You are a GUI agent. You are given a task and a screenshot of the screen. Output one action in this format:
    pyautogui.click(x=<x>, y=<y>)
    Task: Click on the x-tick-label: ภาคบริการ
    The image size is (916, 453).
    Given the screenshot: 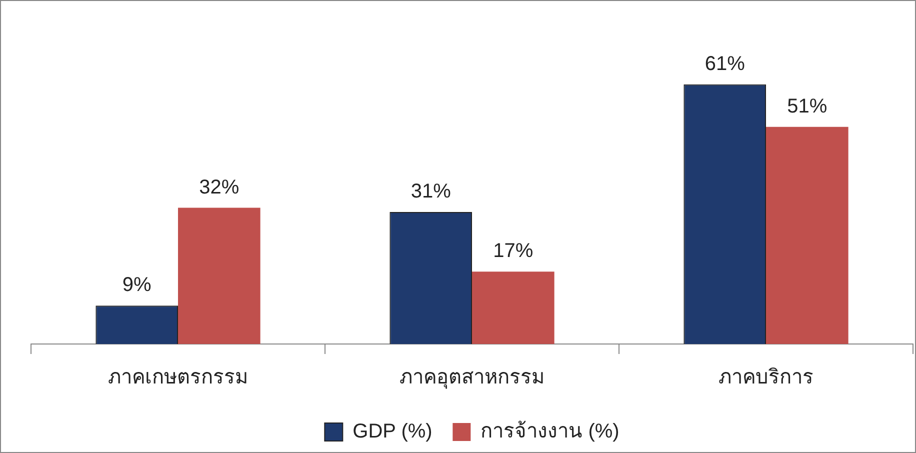 What is the action you would take?
    pyautogui.click(x=766, y=377)
    